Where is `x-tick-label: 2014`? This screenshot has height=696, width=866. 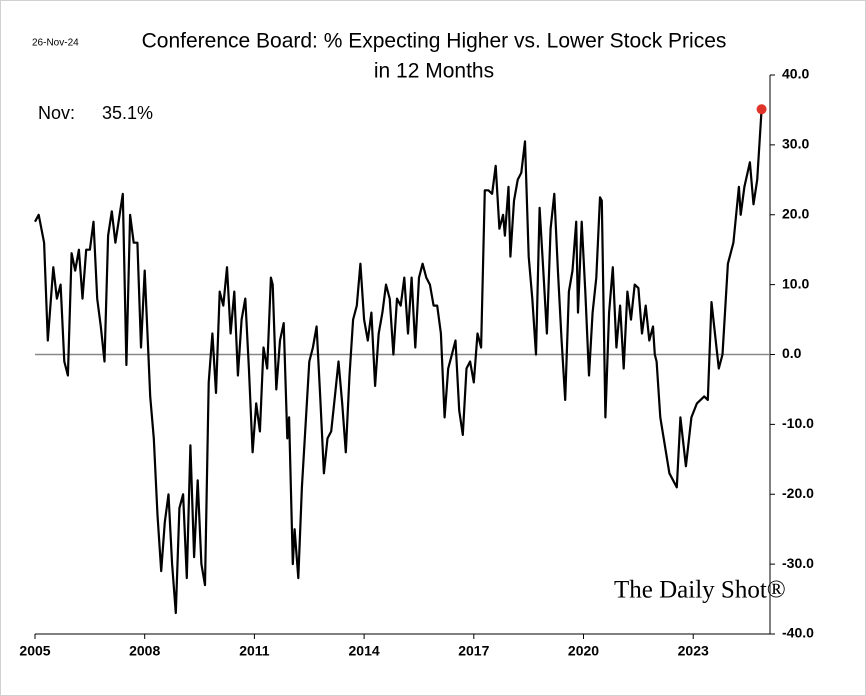
x-tick-label: 2014 is located at coordinates (364, 651).